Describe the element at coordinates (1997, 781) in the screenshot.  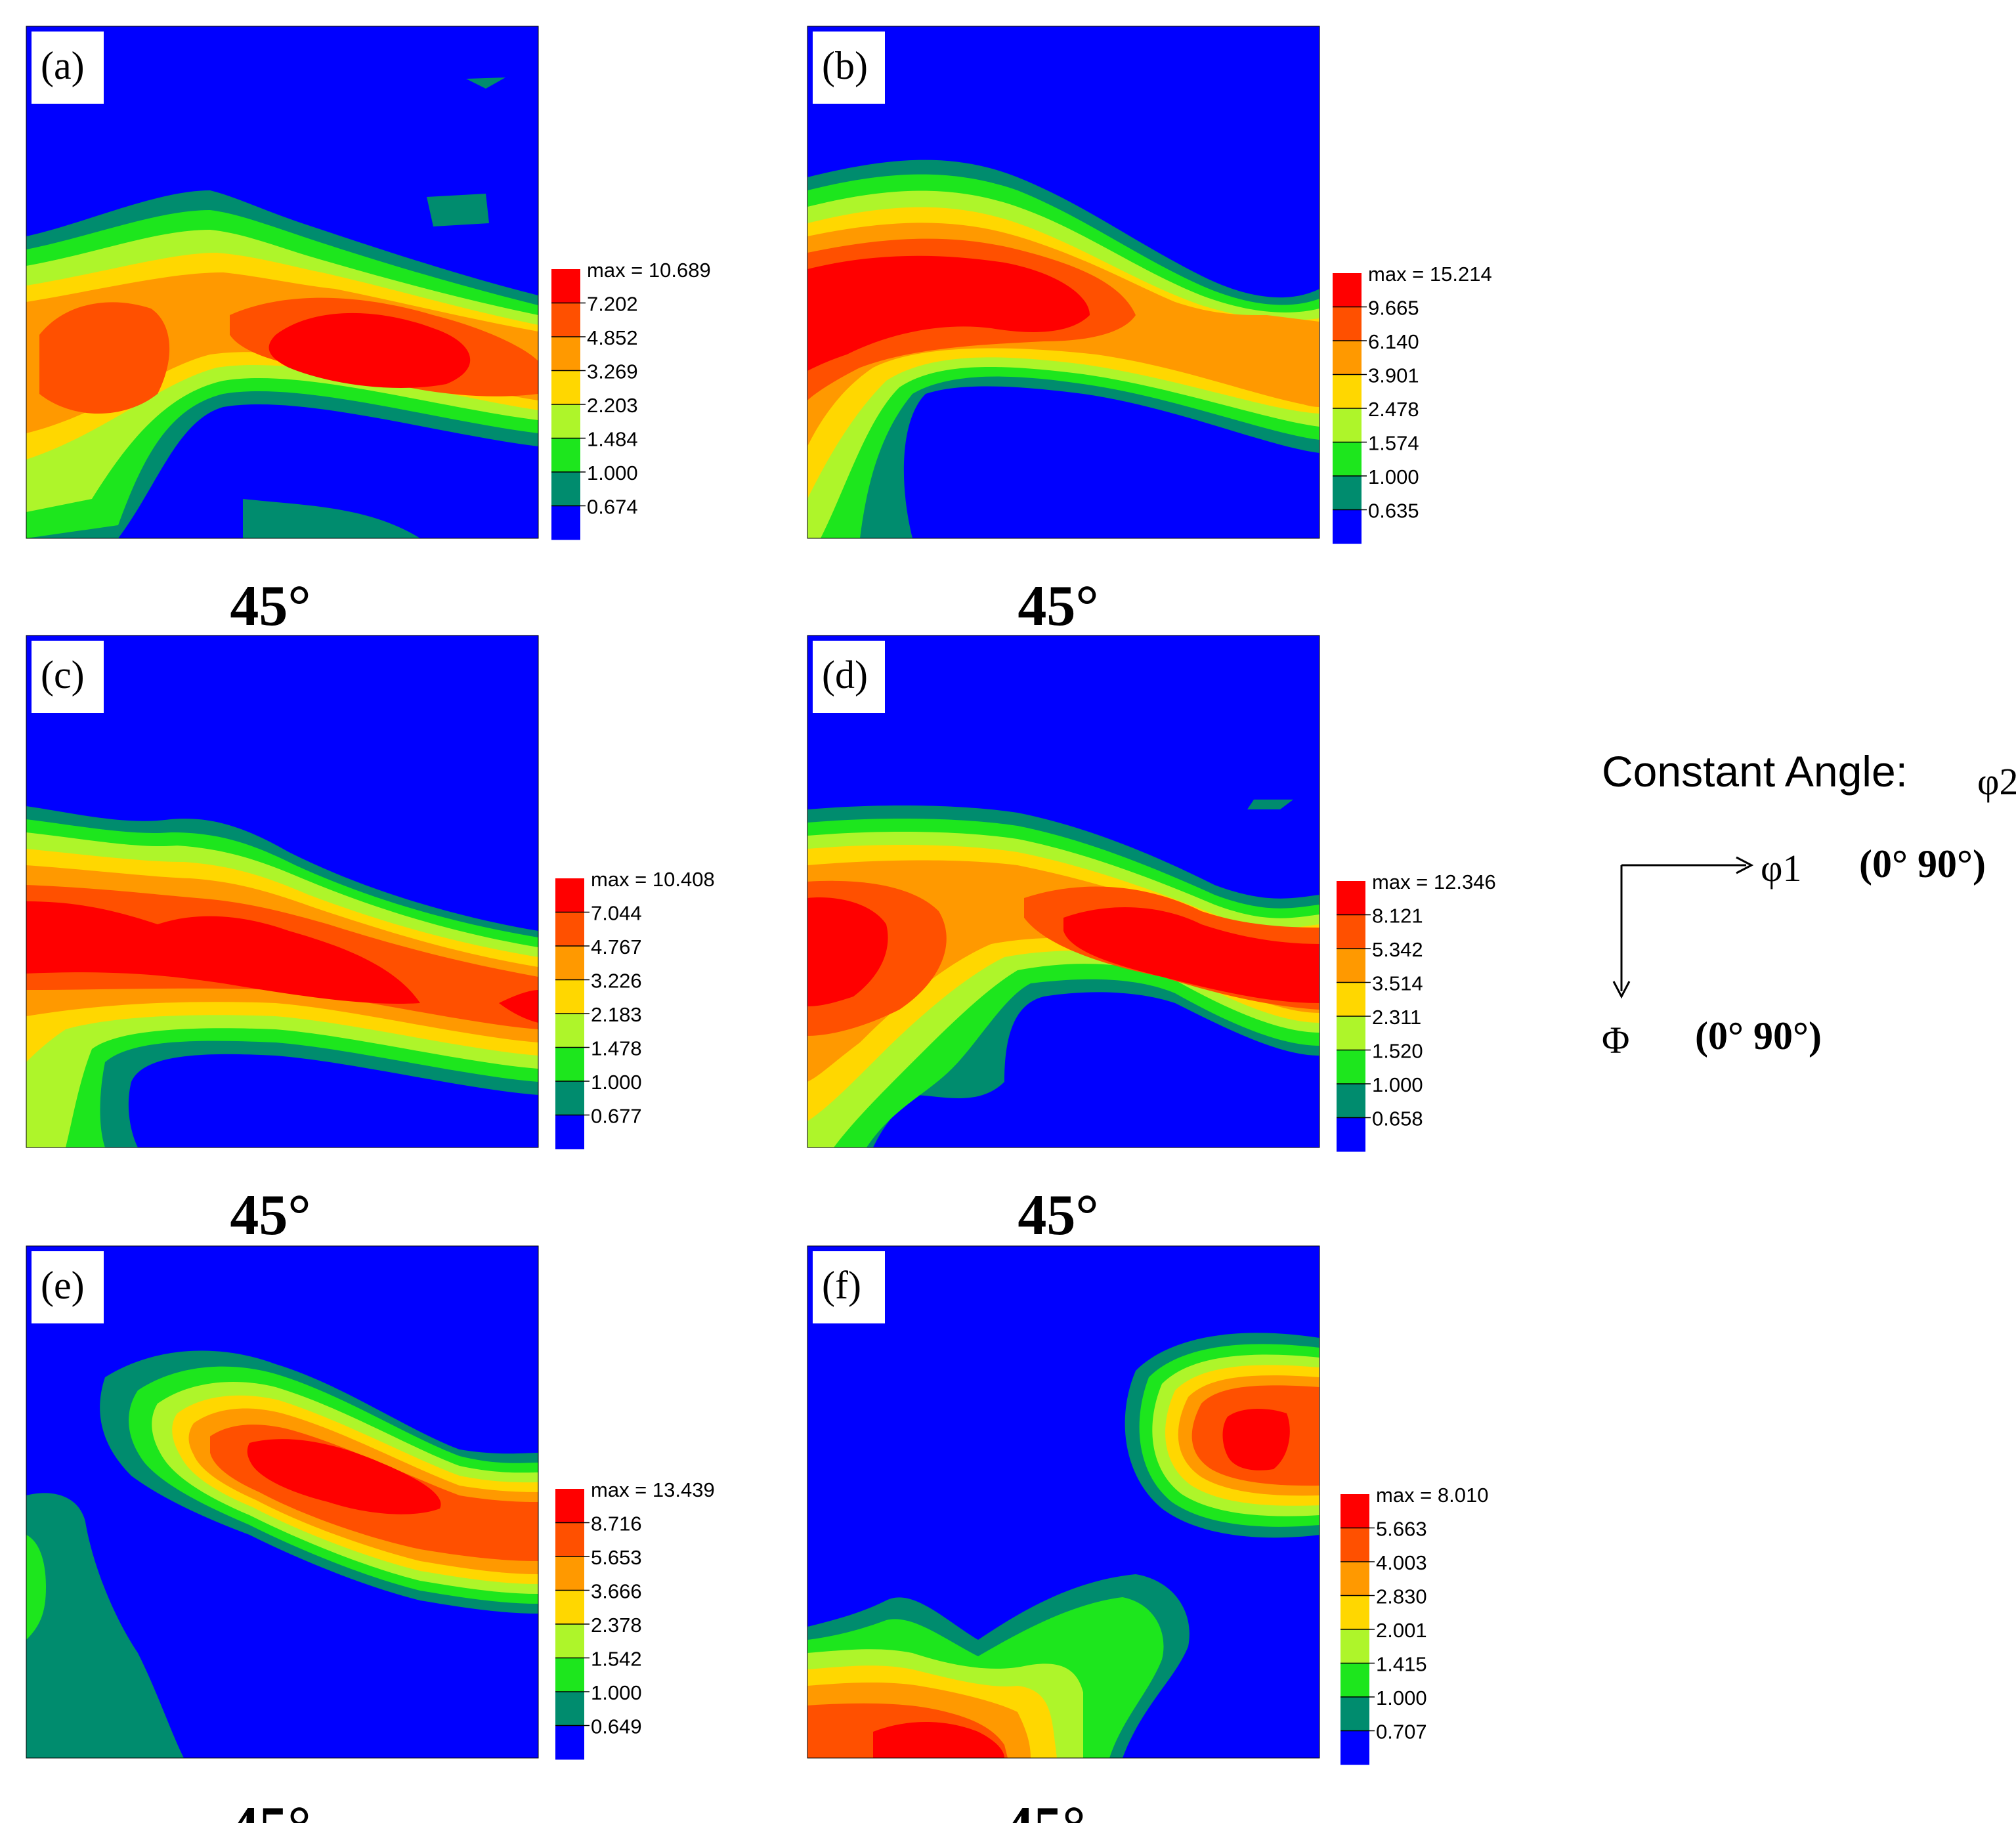
I see `constant-angle-symbol: φ2` at that location.